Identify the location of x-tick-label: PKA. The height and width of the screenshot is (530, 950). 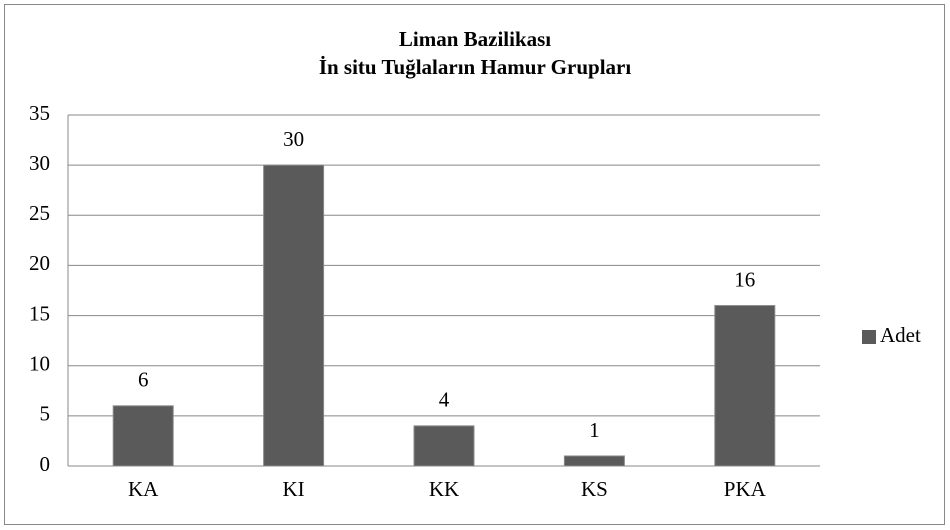
(745, 489).